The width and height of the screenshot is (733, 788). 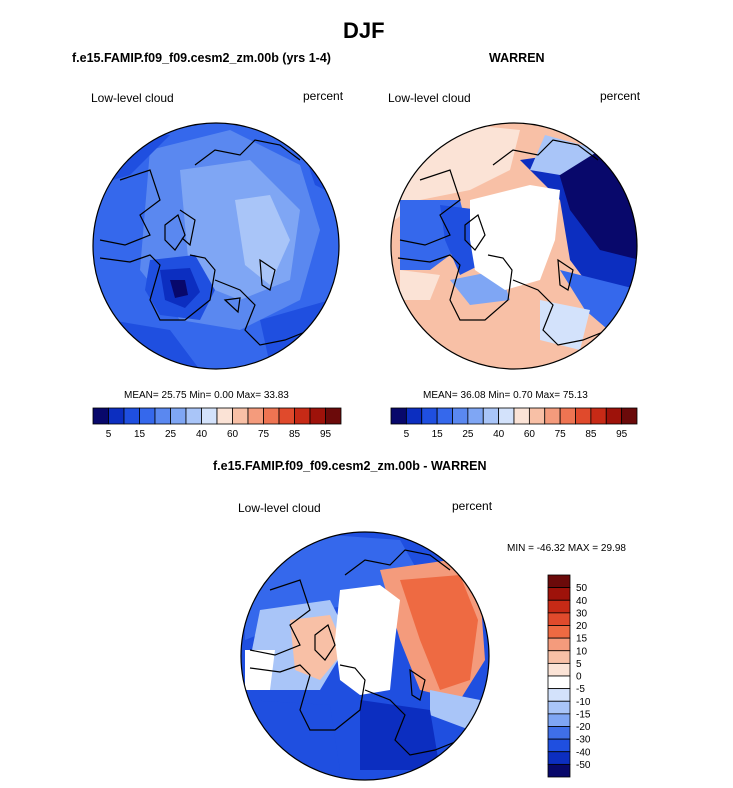 I want to click on right-mean-label: MEAN=, so click(x=440, y=395).